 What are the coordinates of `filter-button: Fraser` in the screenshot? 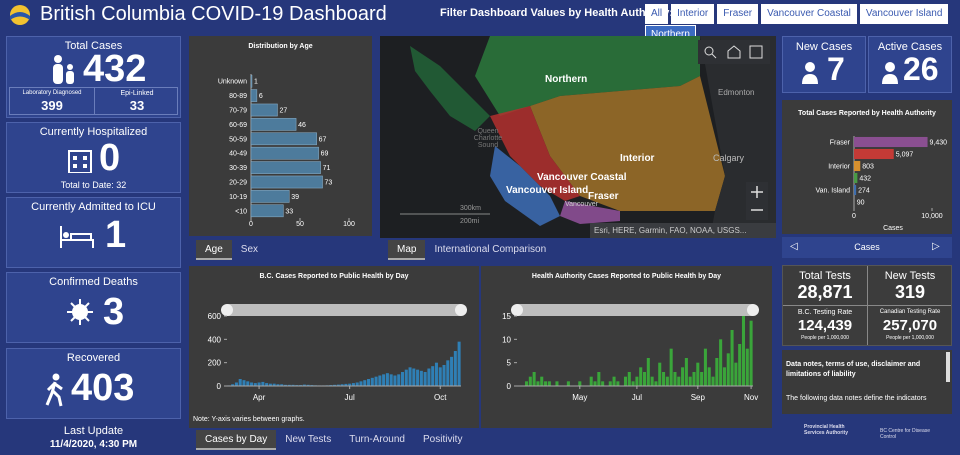 It's located at (738, 14).